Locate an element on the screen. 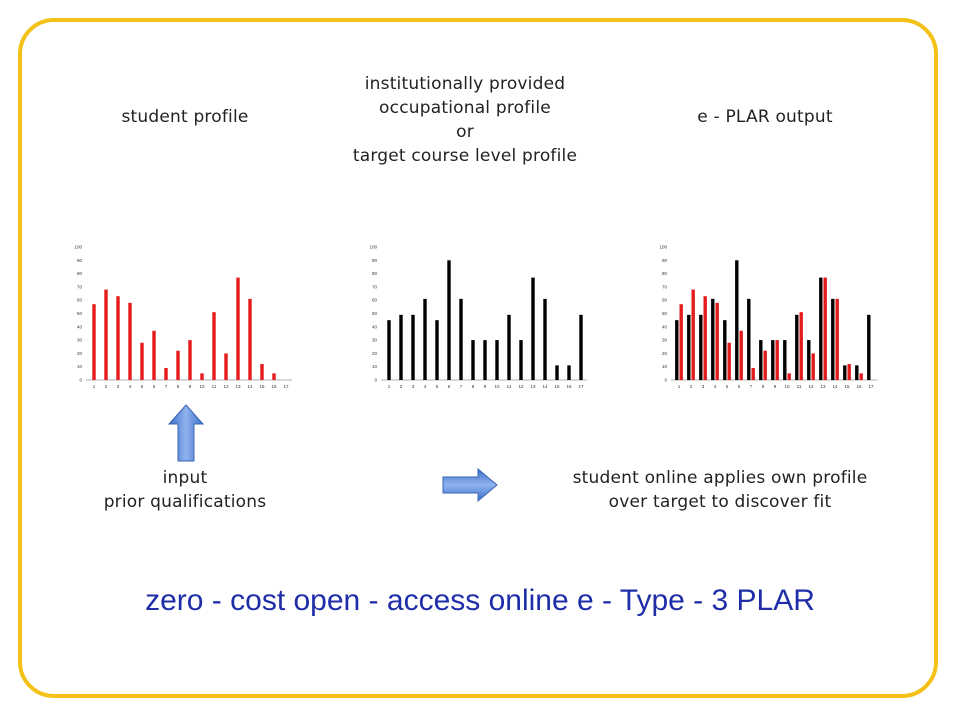 This screenshot has width=960, height=720. y-tick-label: 100 is located at coordinates (373, 247).